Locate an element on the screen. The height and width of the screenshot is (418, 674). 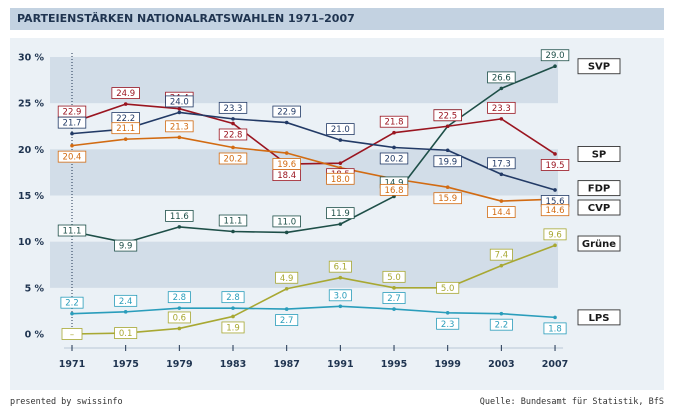
data-label-lps: 1.8 is located at coordinates (555, 328).